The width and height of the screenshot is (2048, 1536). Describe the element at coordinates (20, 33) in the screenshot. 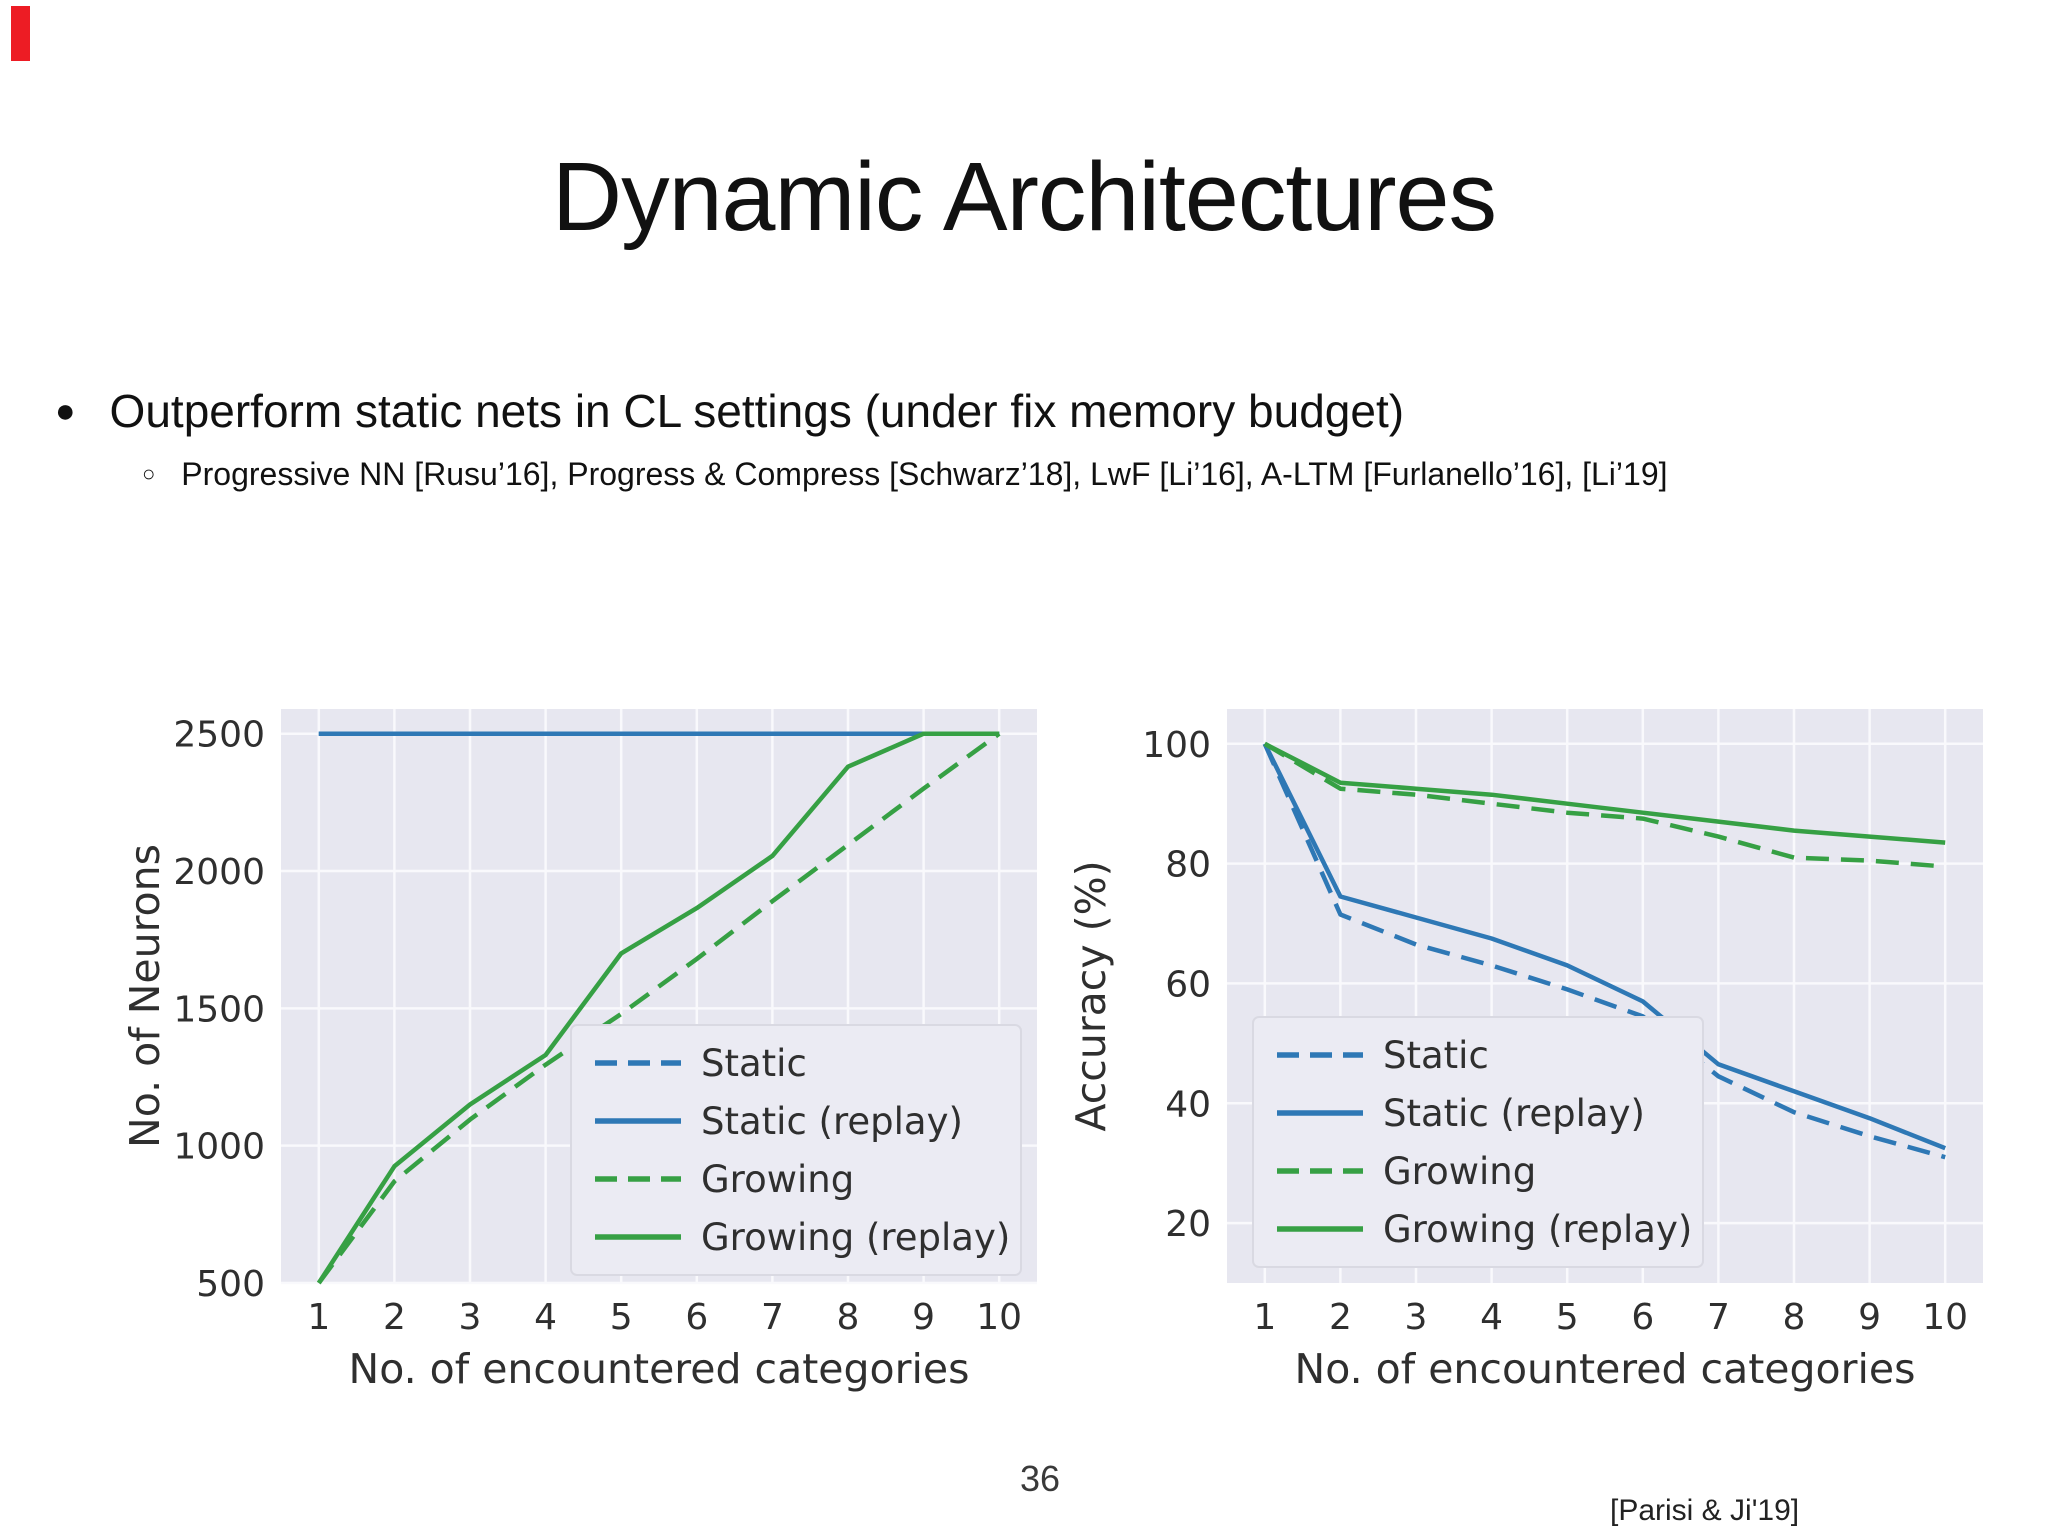

I see `recording-indicator` at that location.